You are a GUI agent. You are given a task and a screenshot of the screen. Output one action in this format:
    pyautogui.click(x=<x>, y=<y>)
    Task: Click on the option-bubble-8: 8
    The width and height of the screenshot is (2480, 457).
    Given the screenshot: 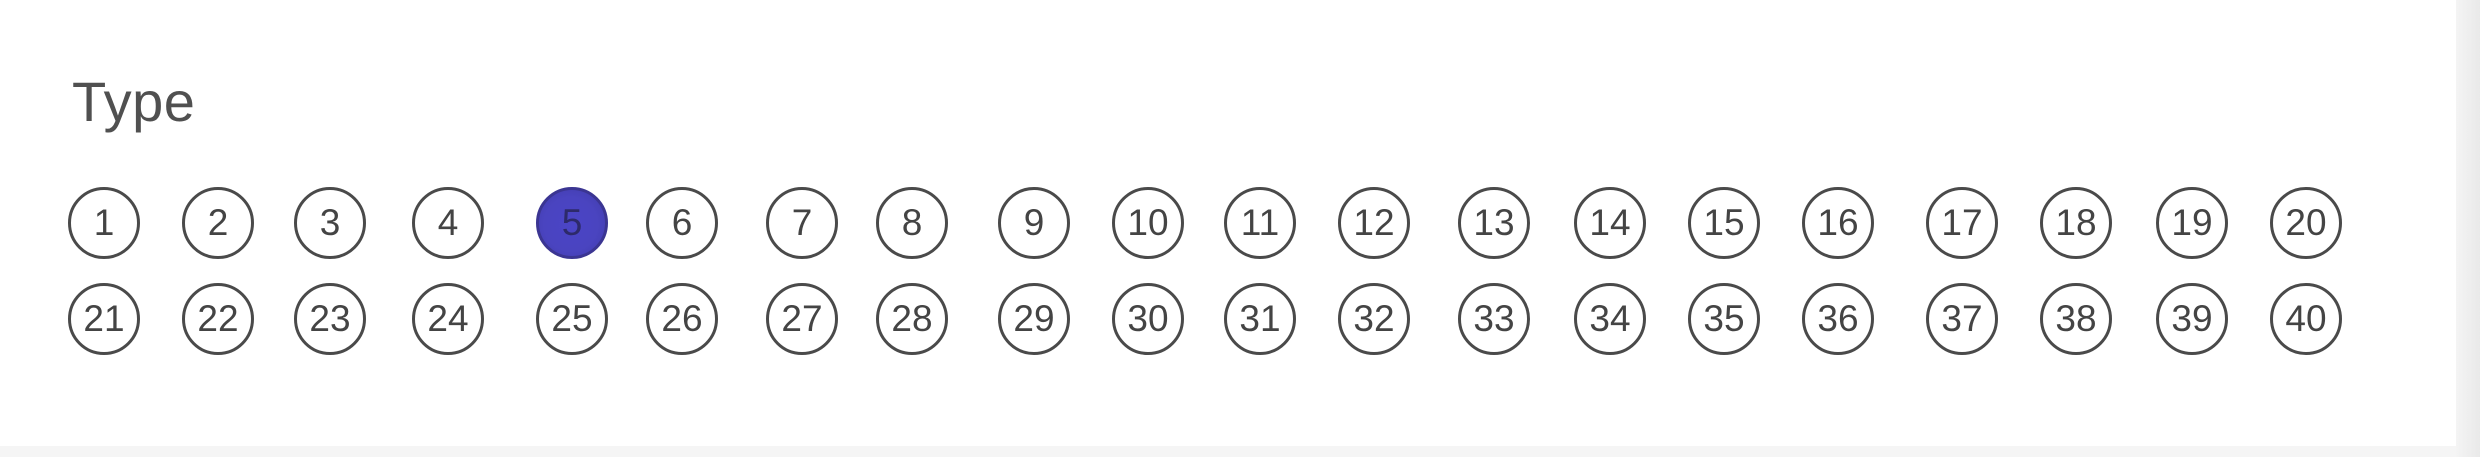 What is the action you would take?
    pyautogui.click(x=912, y=223)
    